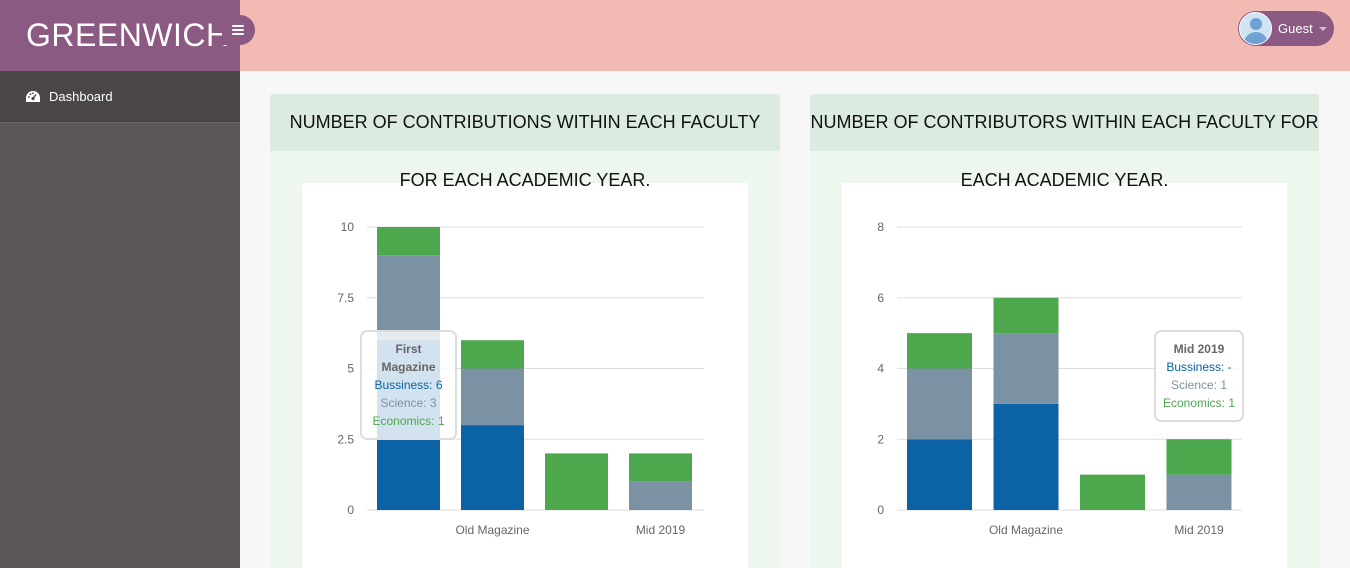 This screenshot has width=1350, height=568. What do you see at coordinates (345, 439) in the screenshot?
I see `y-tick-label: 2.5` at bounding box center [345, 439].